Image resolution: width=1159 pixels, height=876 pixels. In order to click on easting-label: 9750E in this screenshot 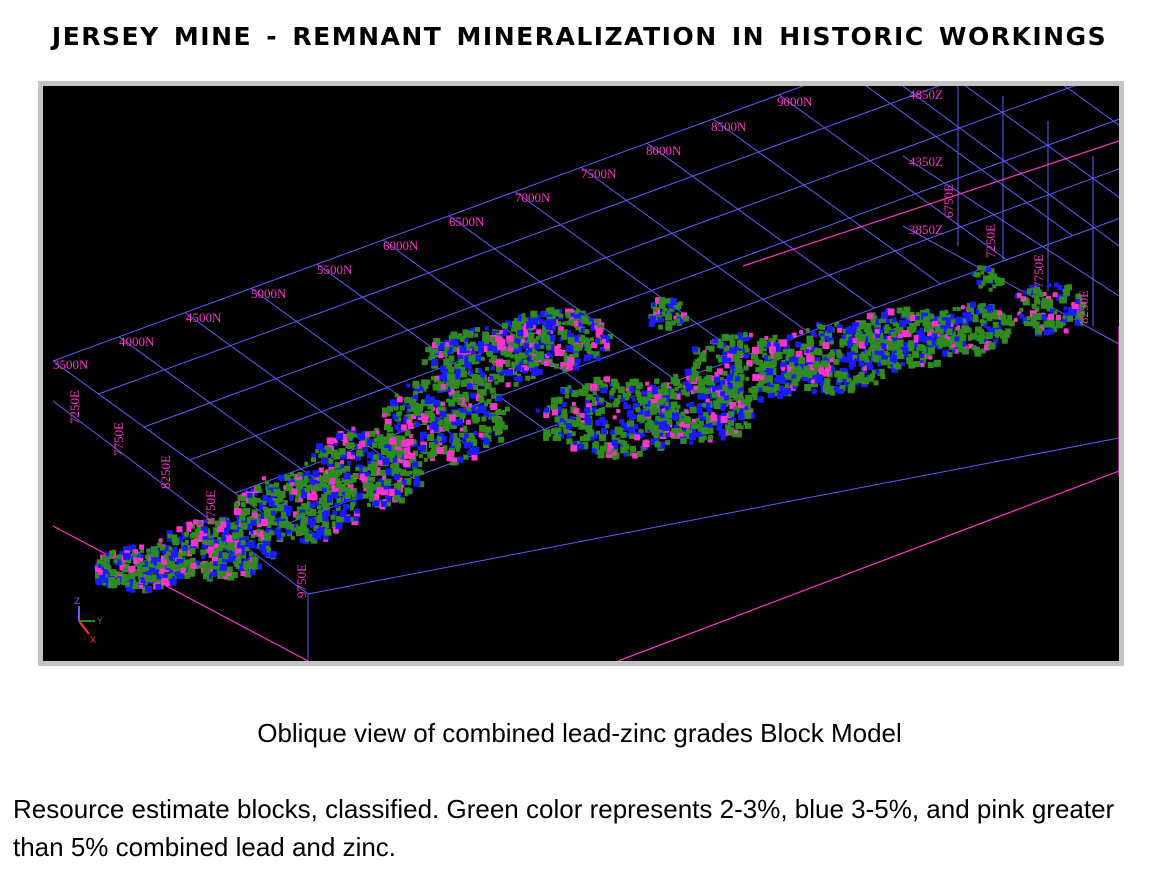, I will do `click(301, 581)`.